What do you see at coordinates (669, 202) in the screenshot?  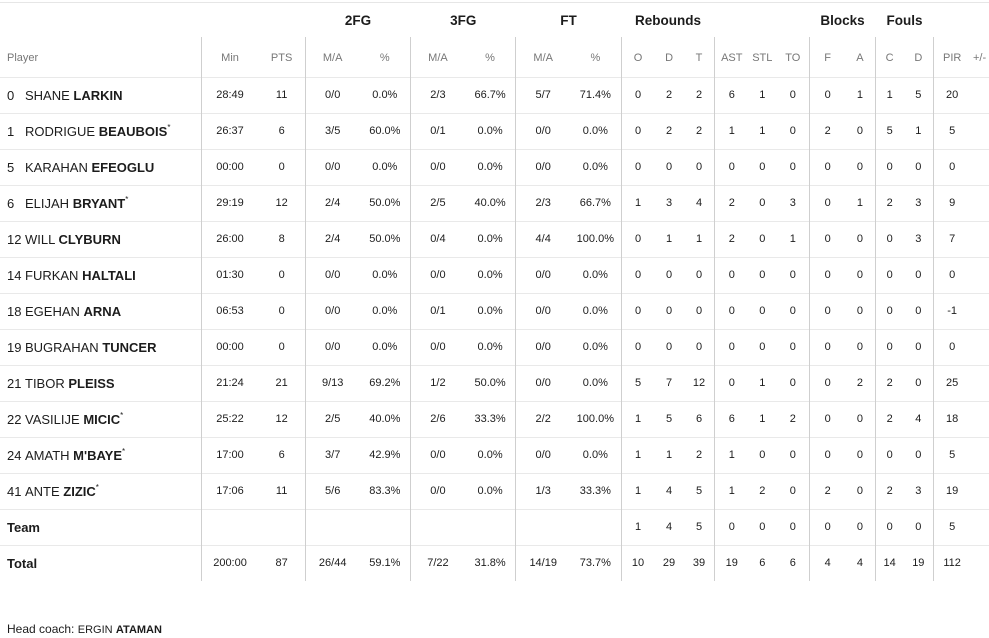 I see `stat-reb-d: 3` at bounding box center [669, 202].